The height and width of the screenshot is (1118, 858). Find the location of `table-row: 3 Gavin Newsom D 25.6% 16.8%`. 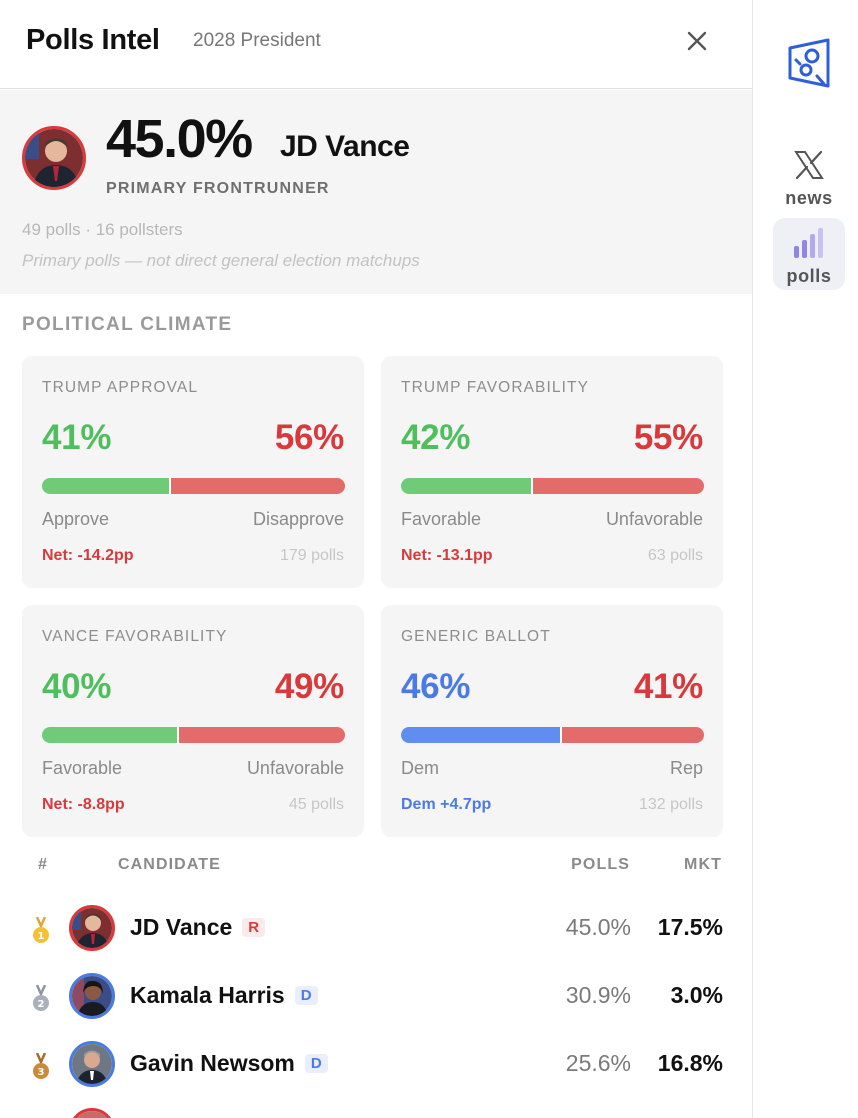

table-row: 3 Gavin Newsom D 25.6% 16.8% is located at coordinates (376, 1075).